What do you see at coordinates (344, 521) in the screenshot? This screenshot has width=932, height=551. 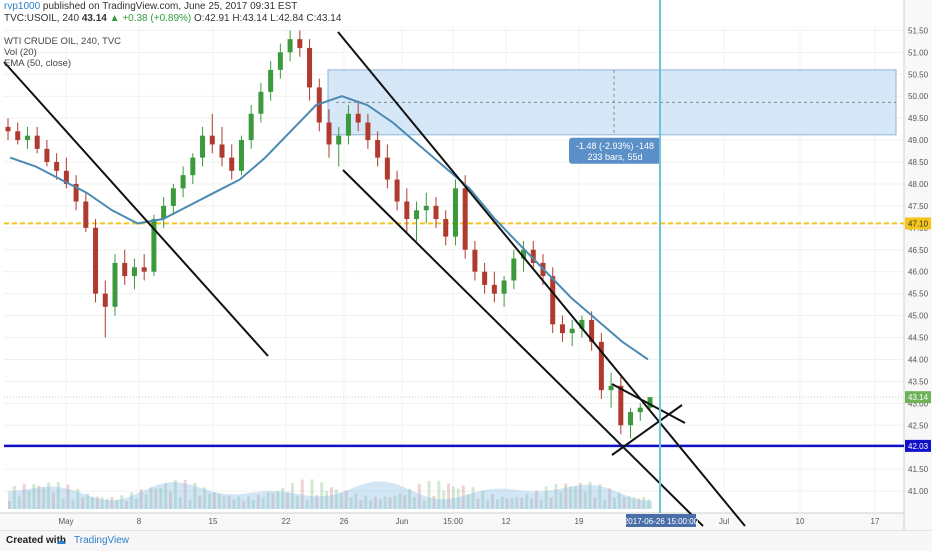 I see `x-tick-label: 26` at bounding box center [344, 521].